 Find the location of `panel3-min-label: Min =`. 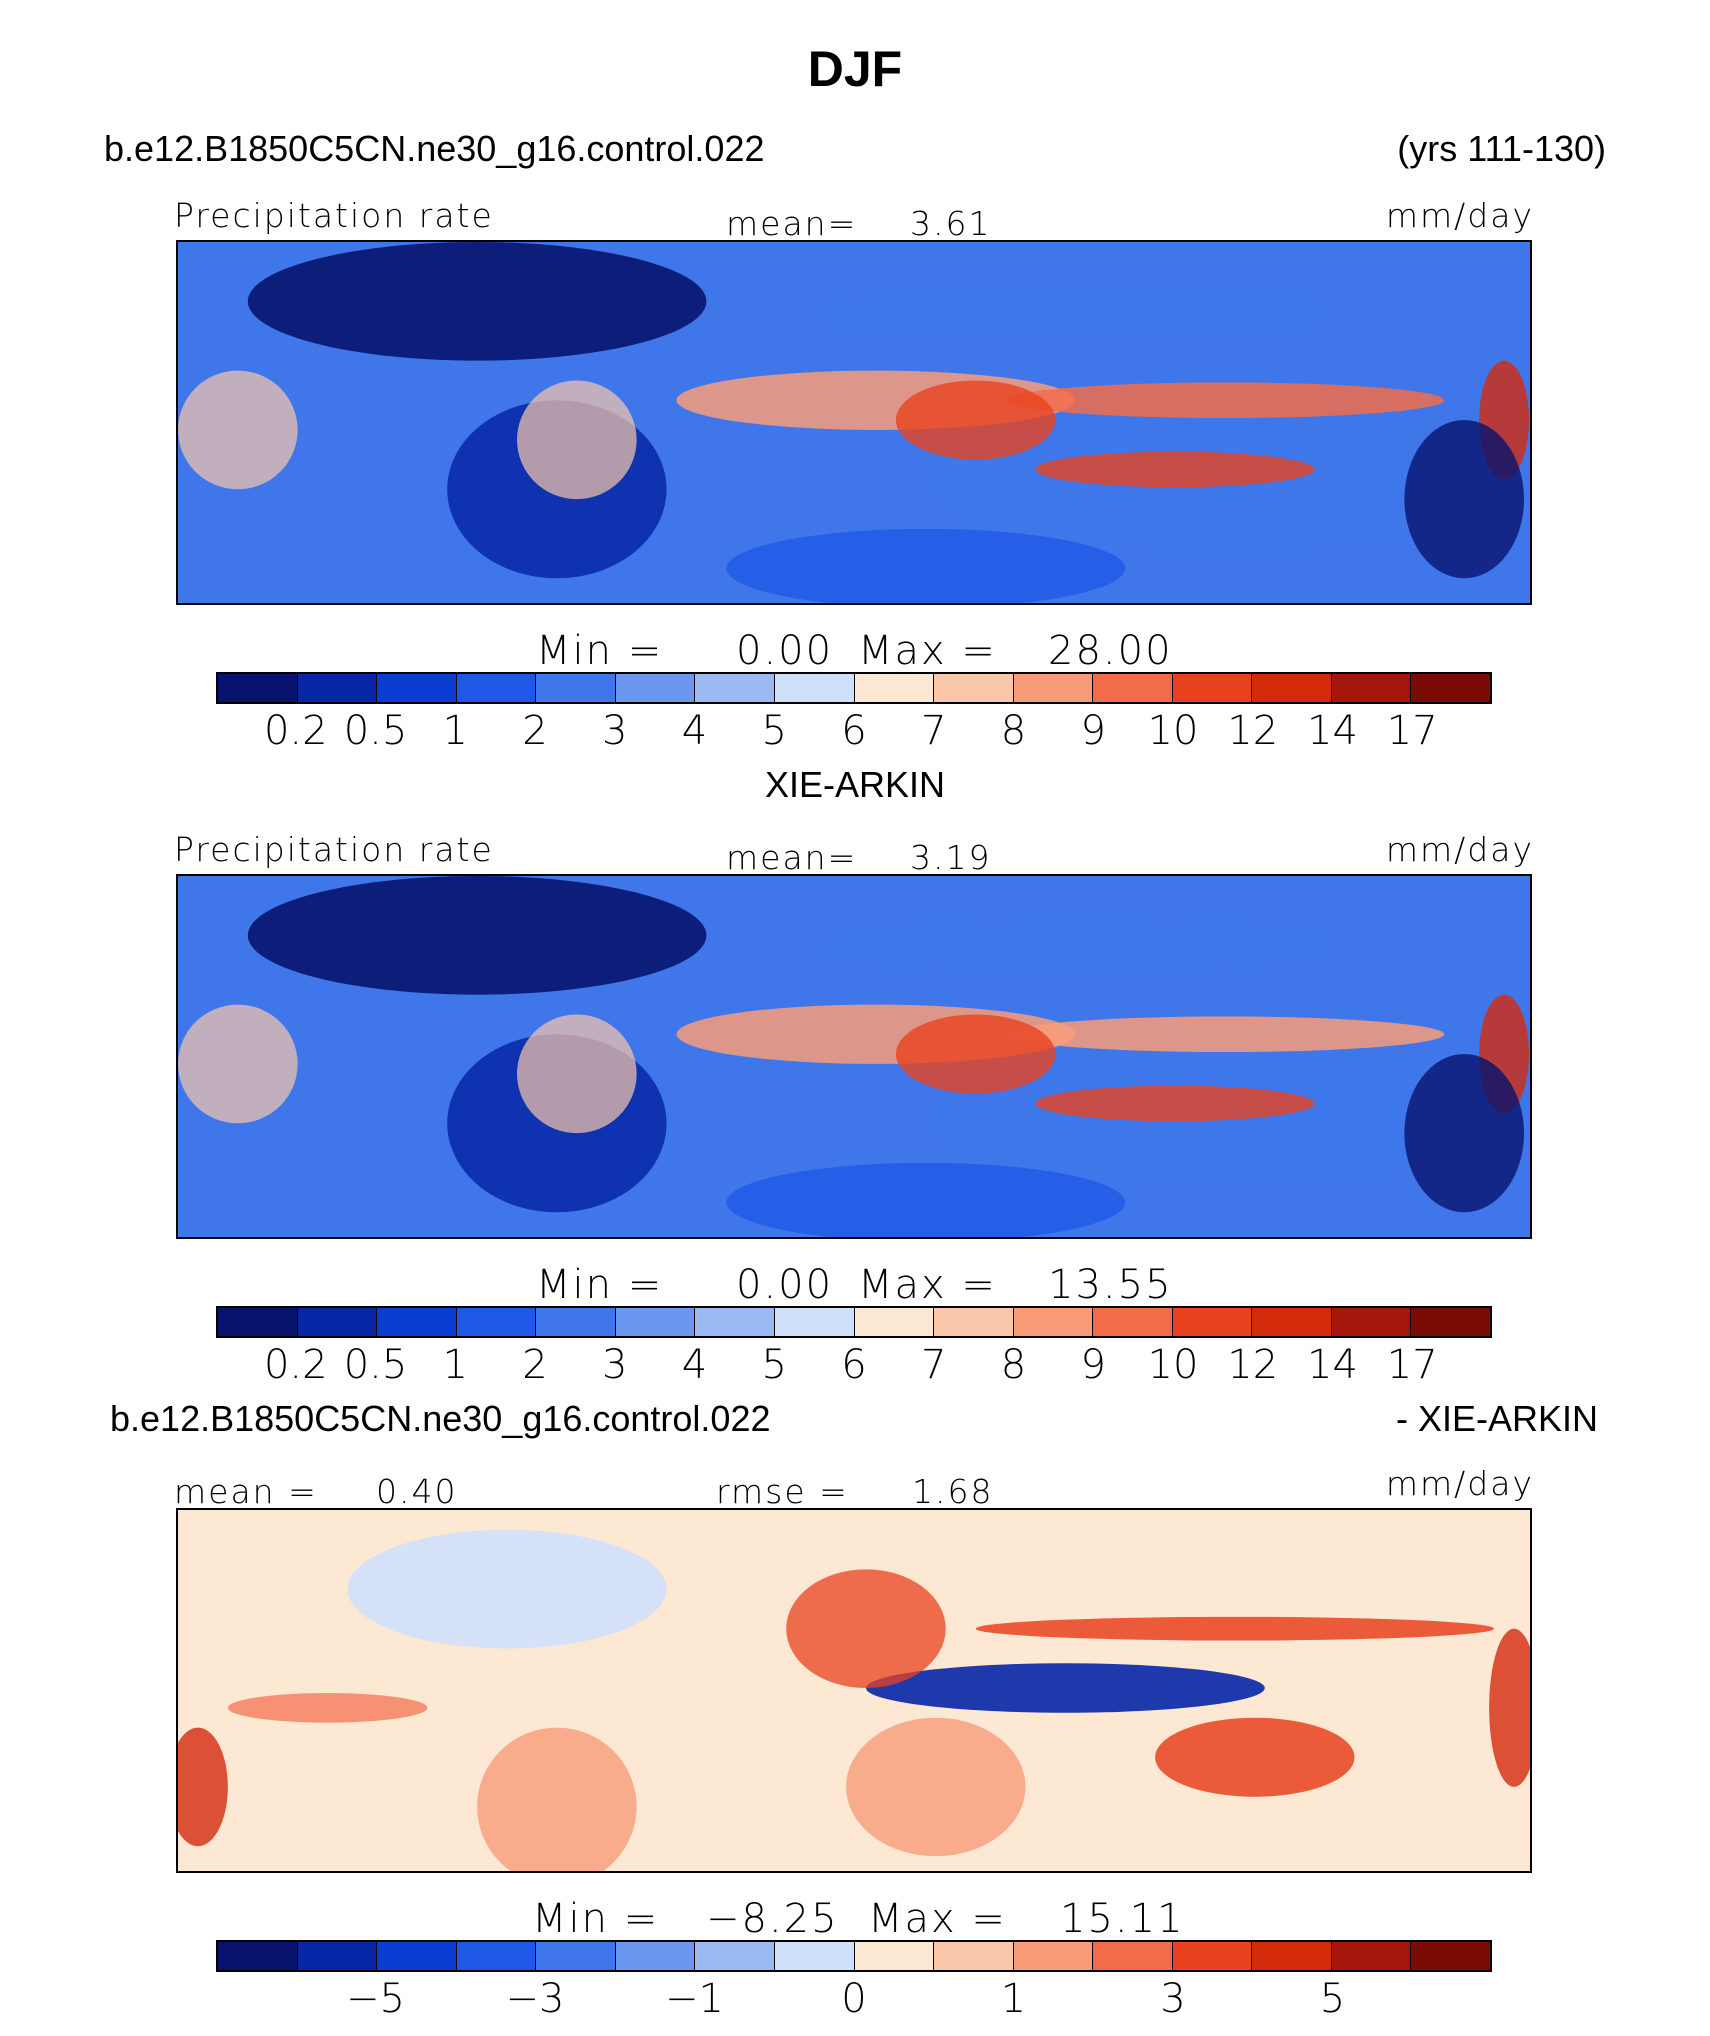

panel3-min-label: Min = is located at coordinates (596, 1919).